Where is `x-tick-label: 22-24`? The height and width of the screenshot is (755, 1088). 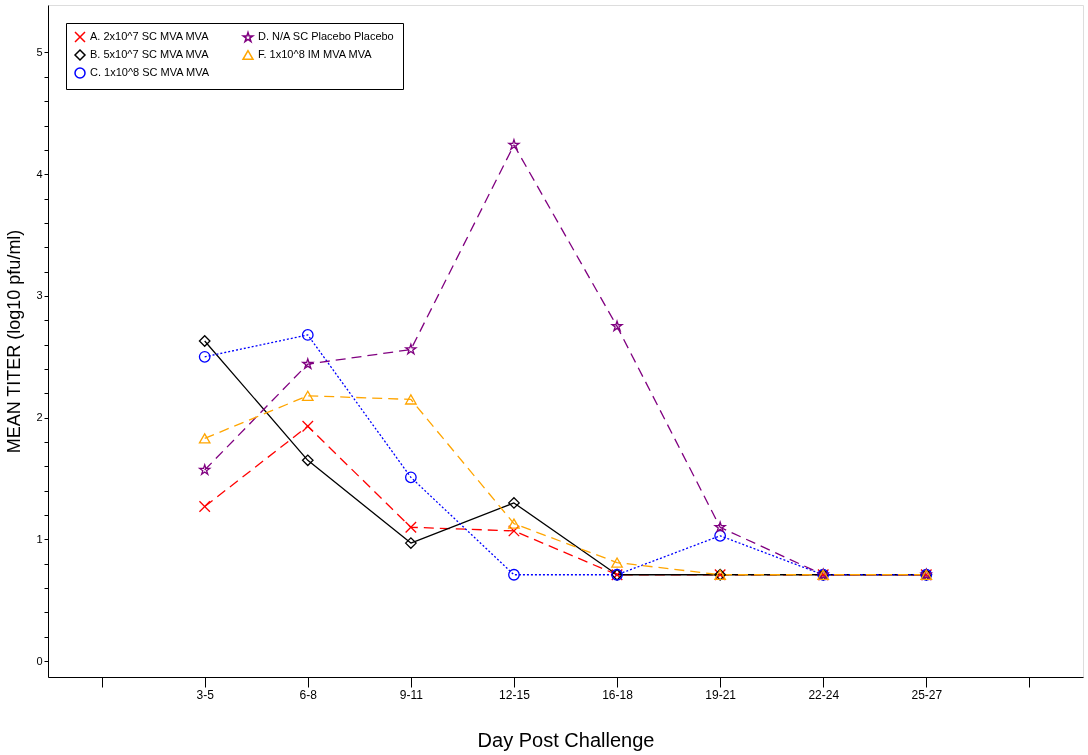 x-tick-label: 22-24 is located at coordinates (824, 694).